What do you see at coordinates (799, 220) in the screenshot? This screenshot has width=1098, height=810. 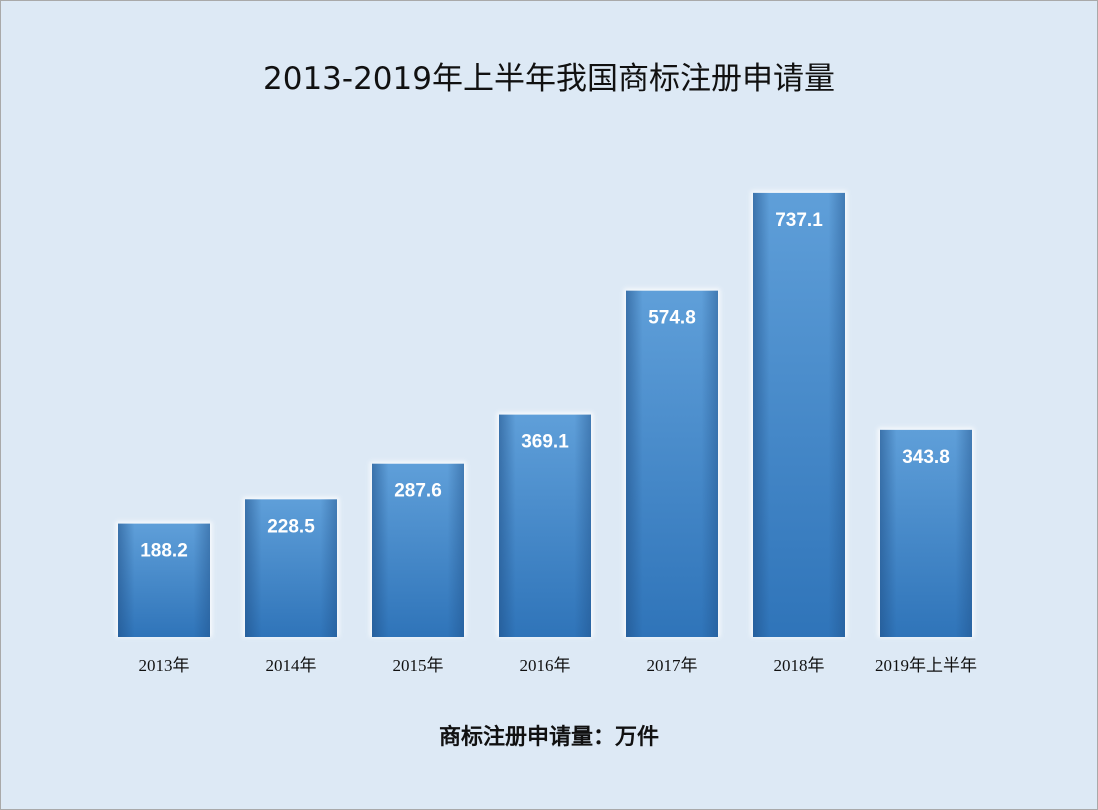 I see `data-label: 737.1` at bounding box center [799, 220].